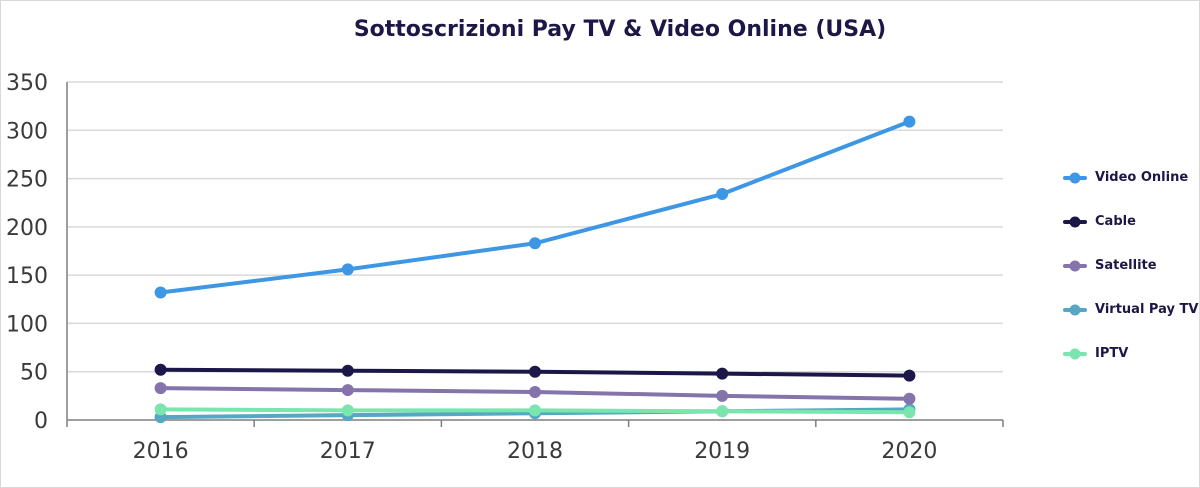  I want to click on legend-label: Virtual Pay TV, so click(1147, 309).